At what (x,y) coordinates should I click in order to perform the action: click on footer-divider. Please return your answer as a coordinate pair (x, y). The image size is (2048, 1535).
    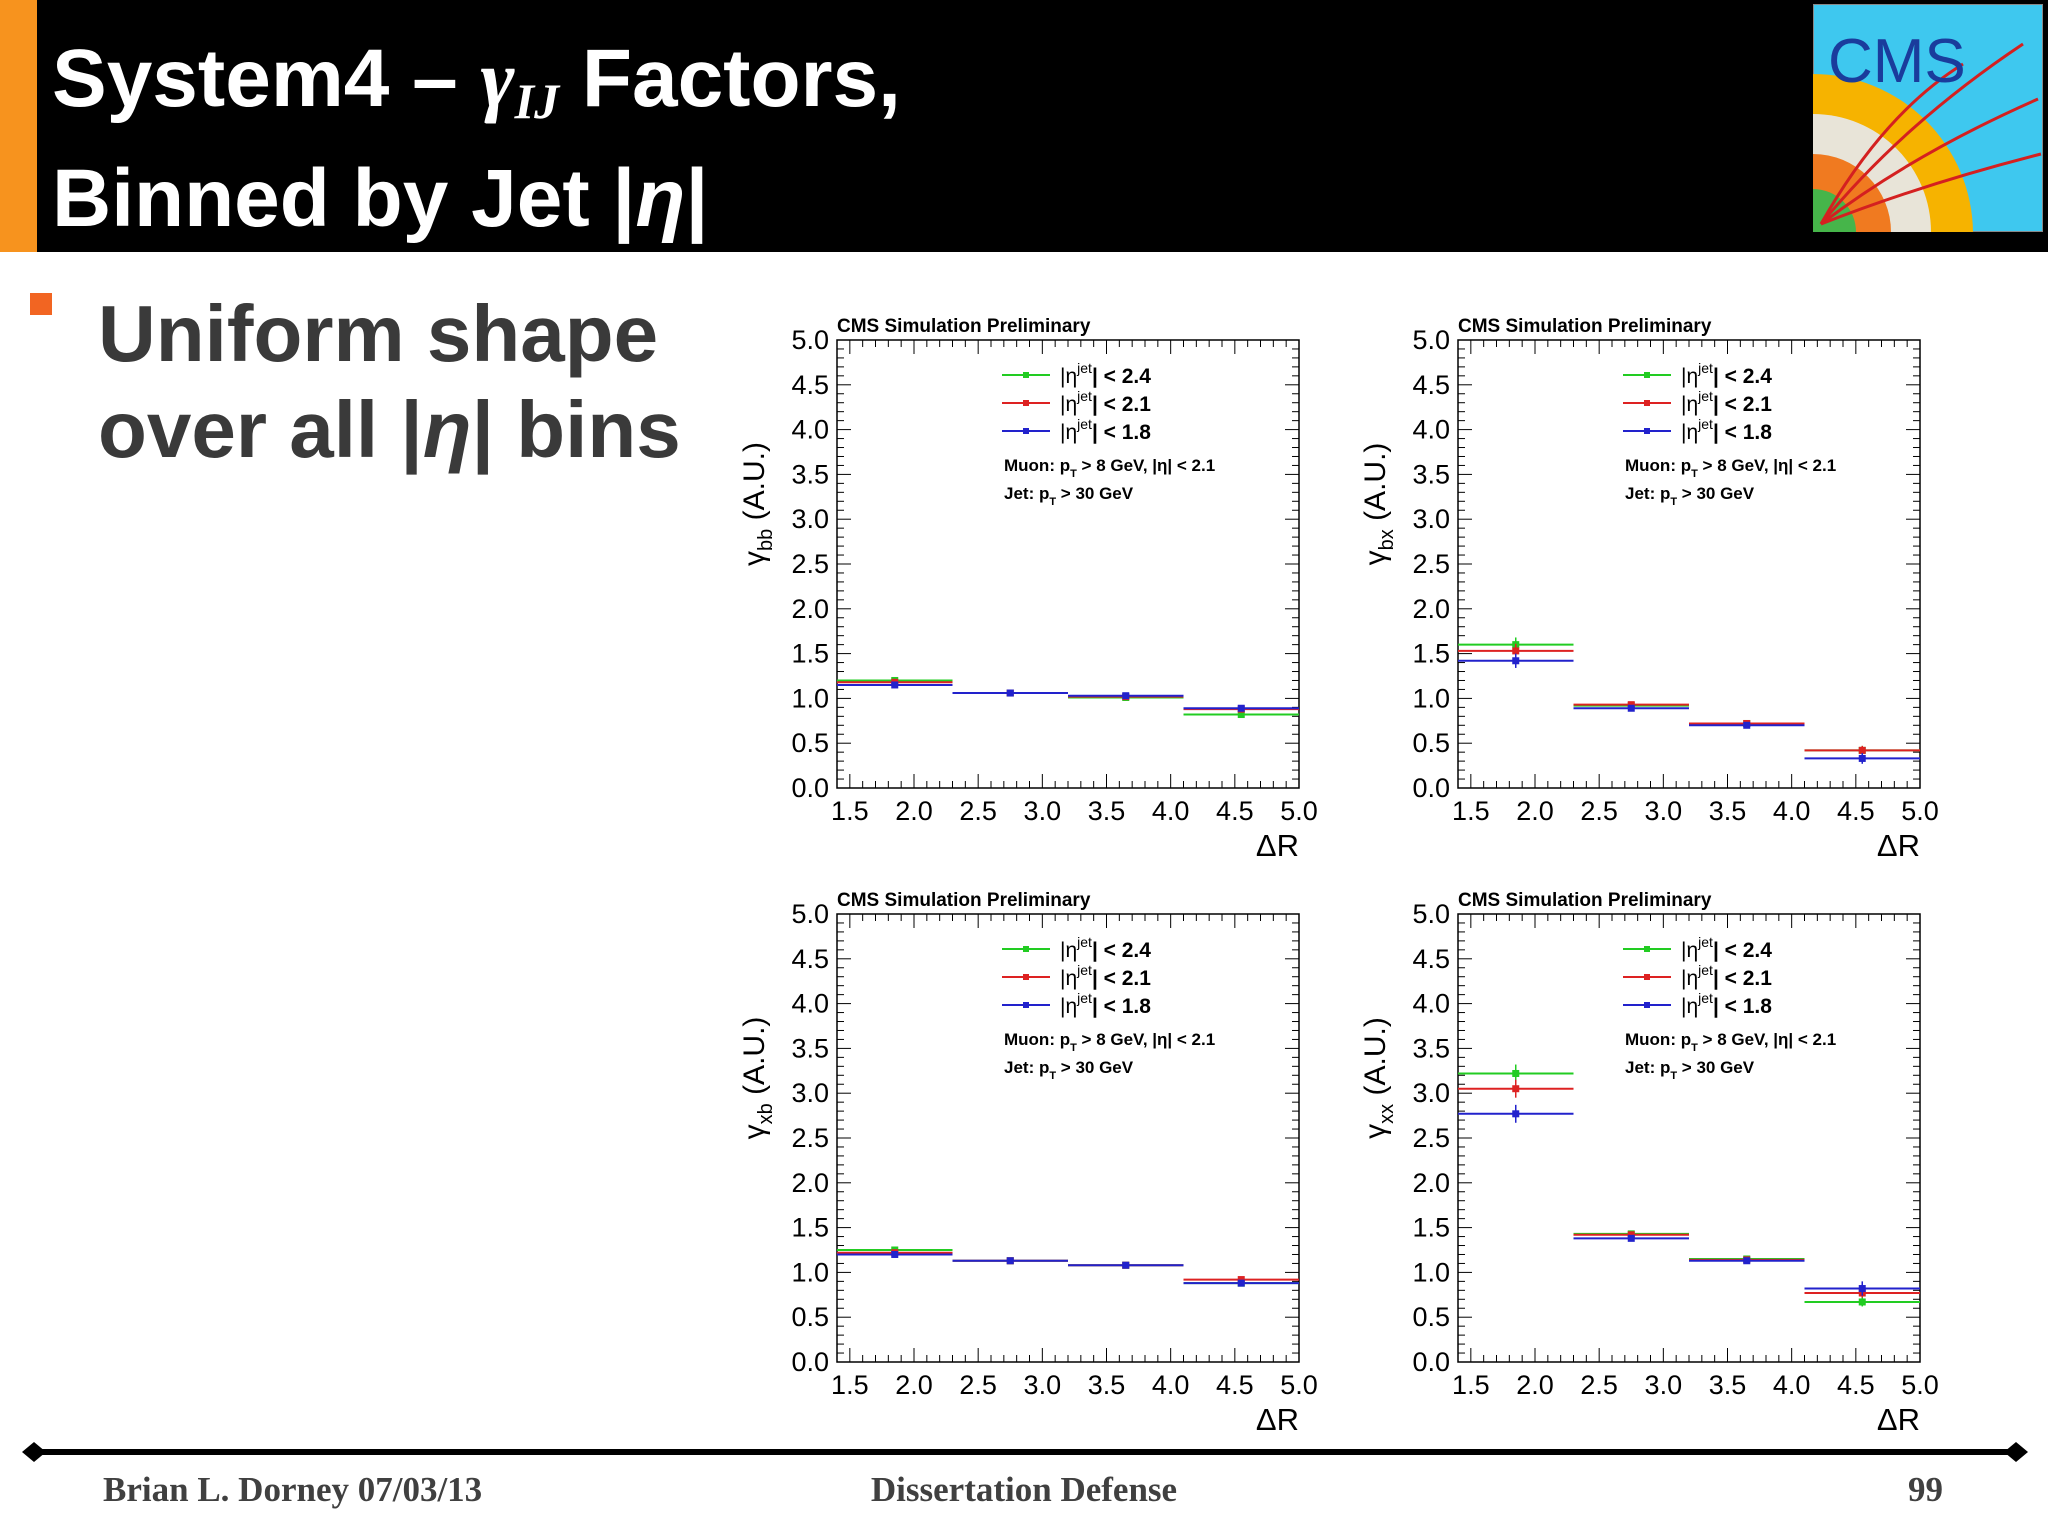
    Looking at the image, I should click on (1025, 1452).